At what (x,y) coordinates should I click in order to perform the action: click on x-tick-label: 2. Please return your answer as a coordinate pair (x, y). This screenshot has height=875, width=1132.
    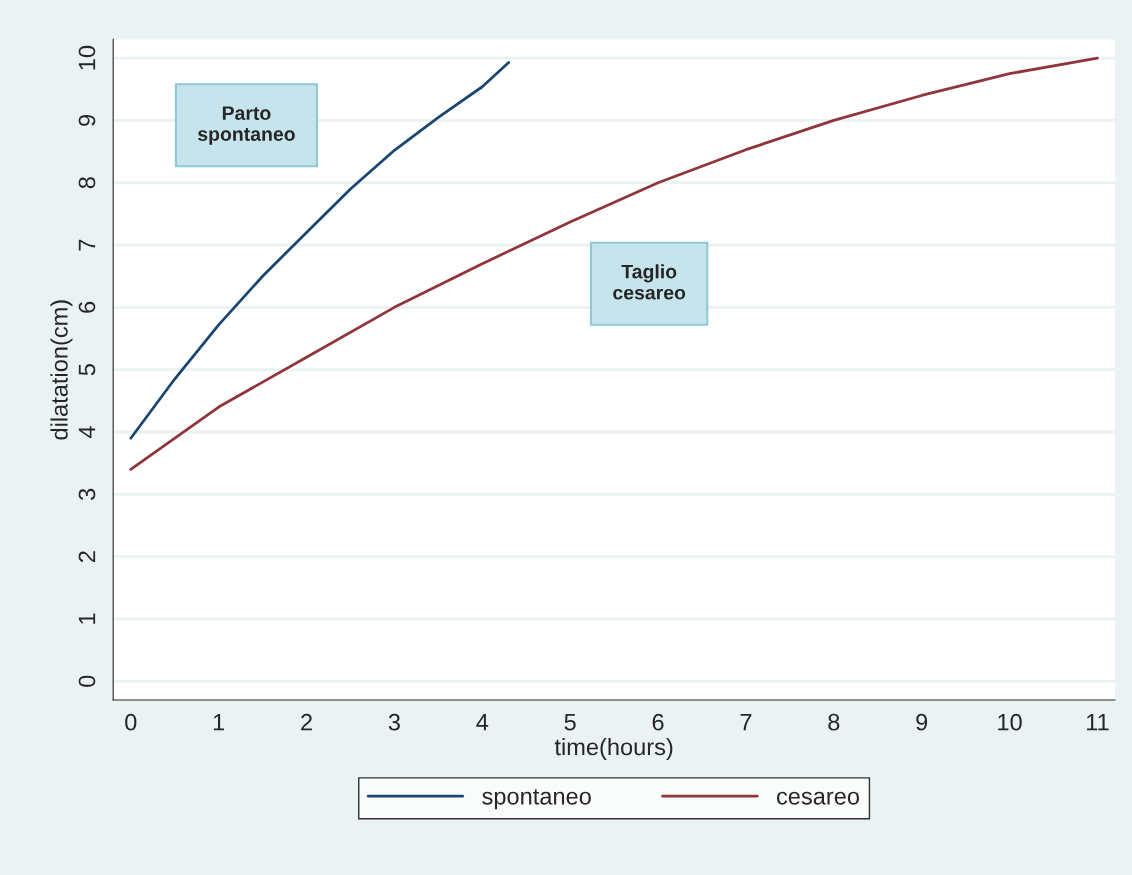
    Looking at the image, I should click on (306, 722).